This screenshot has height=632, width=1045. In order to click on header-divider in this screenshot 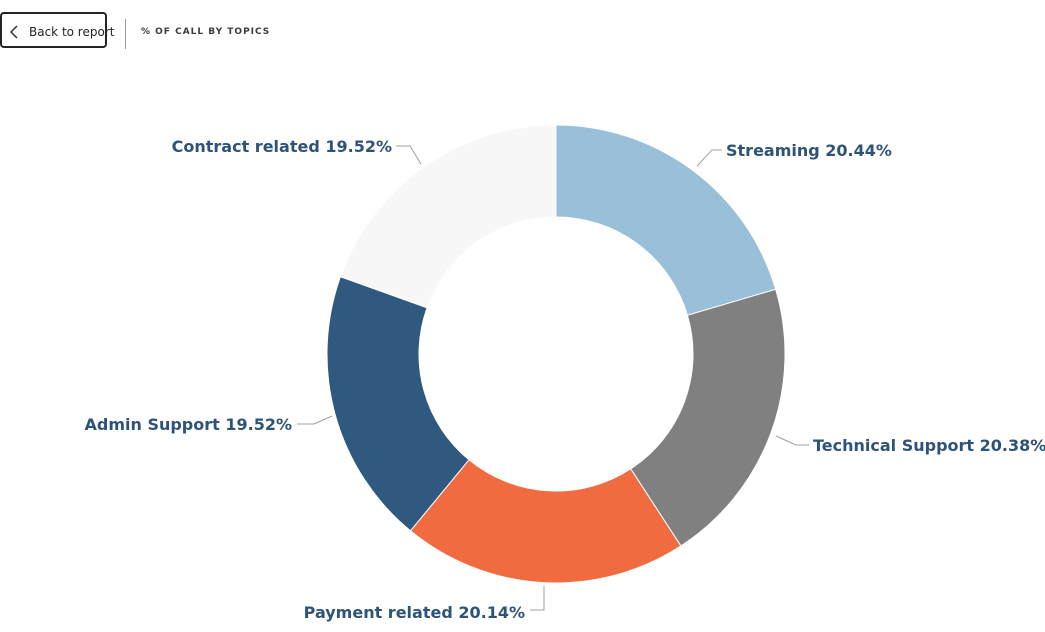, I will do `click(125, 34)`.